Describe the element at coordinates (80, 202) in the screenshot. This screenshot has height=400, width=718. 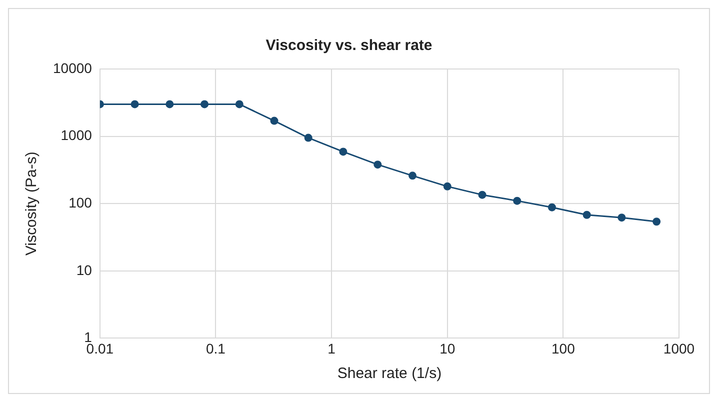
I see `y-tick-label: 100` at that location.